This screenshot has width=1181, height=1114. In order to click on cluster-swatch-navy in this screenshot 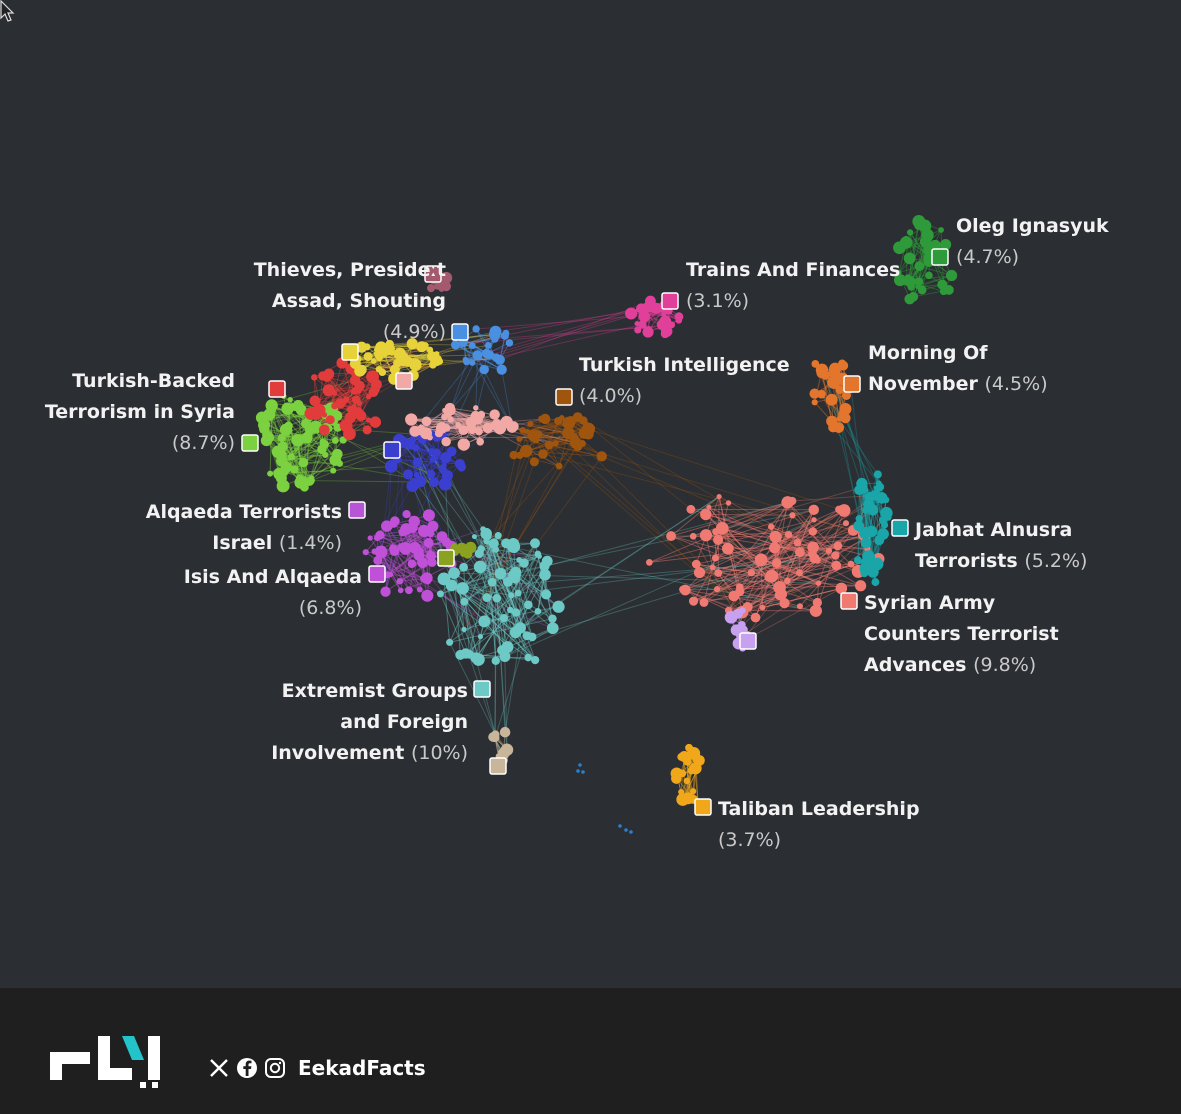, I will do `click(392, 450)`.